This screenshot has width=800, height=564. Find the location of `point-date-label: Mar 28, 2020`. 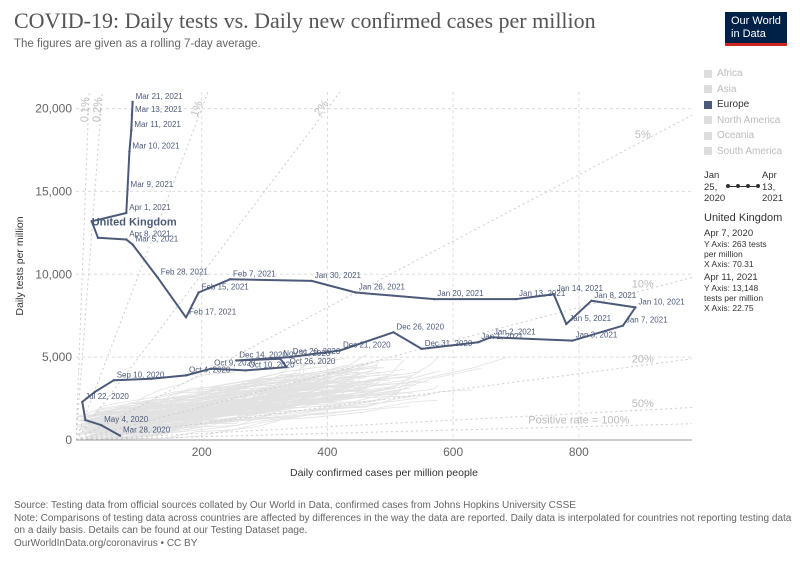

point-date-label: Mar 28, 2020 is located at coordinates (147, 430).